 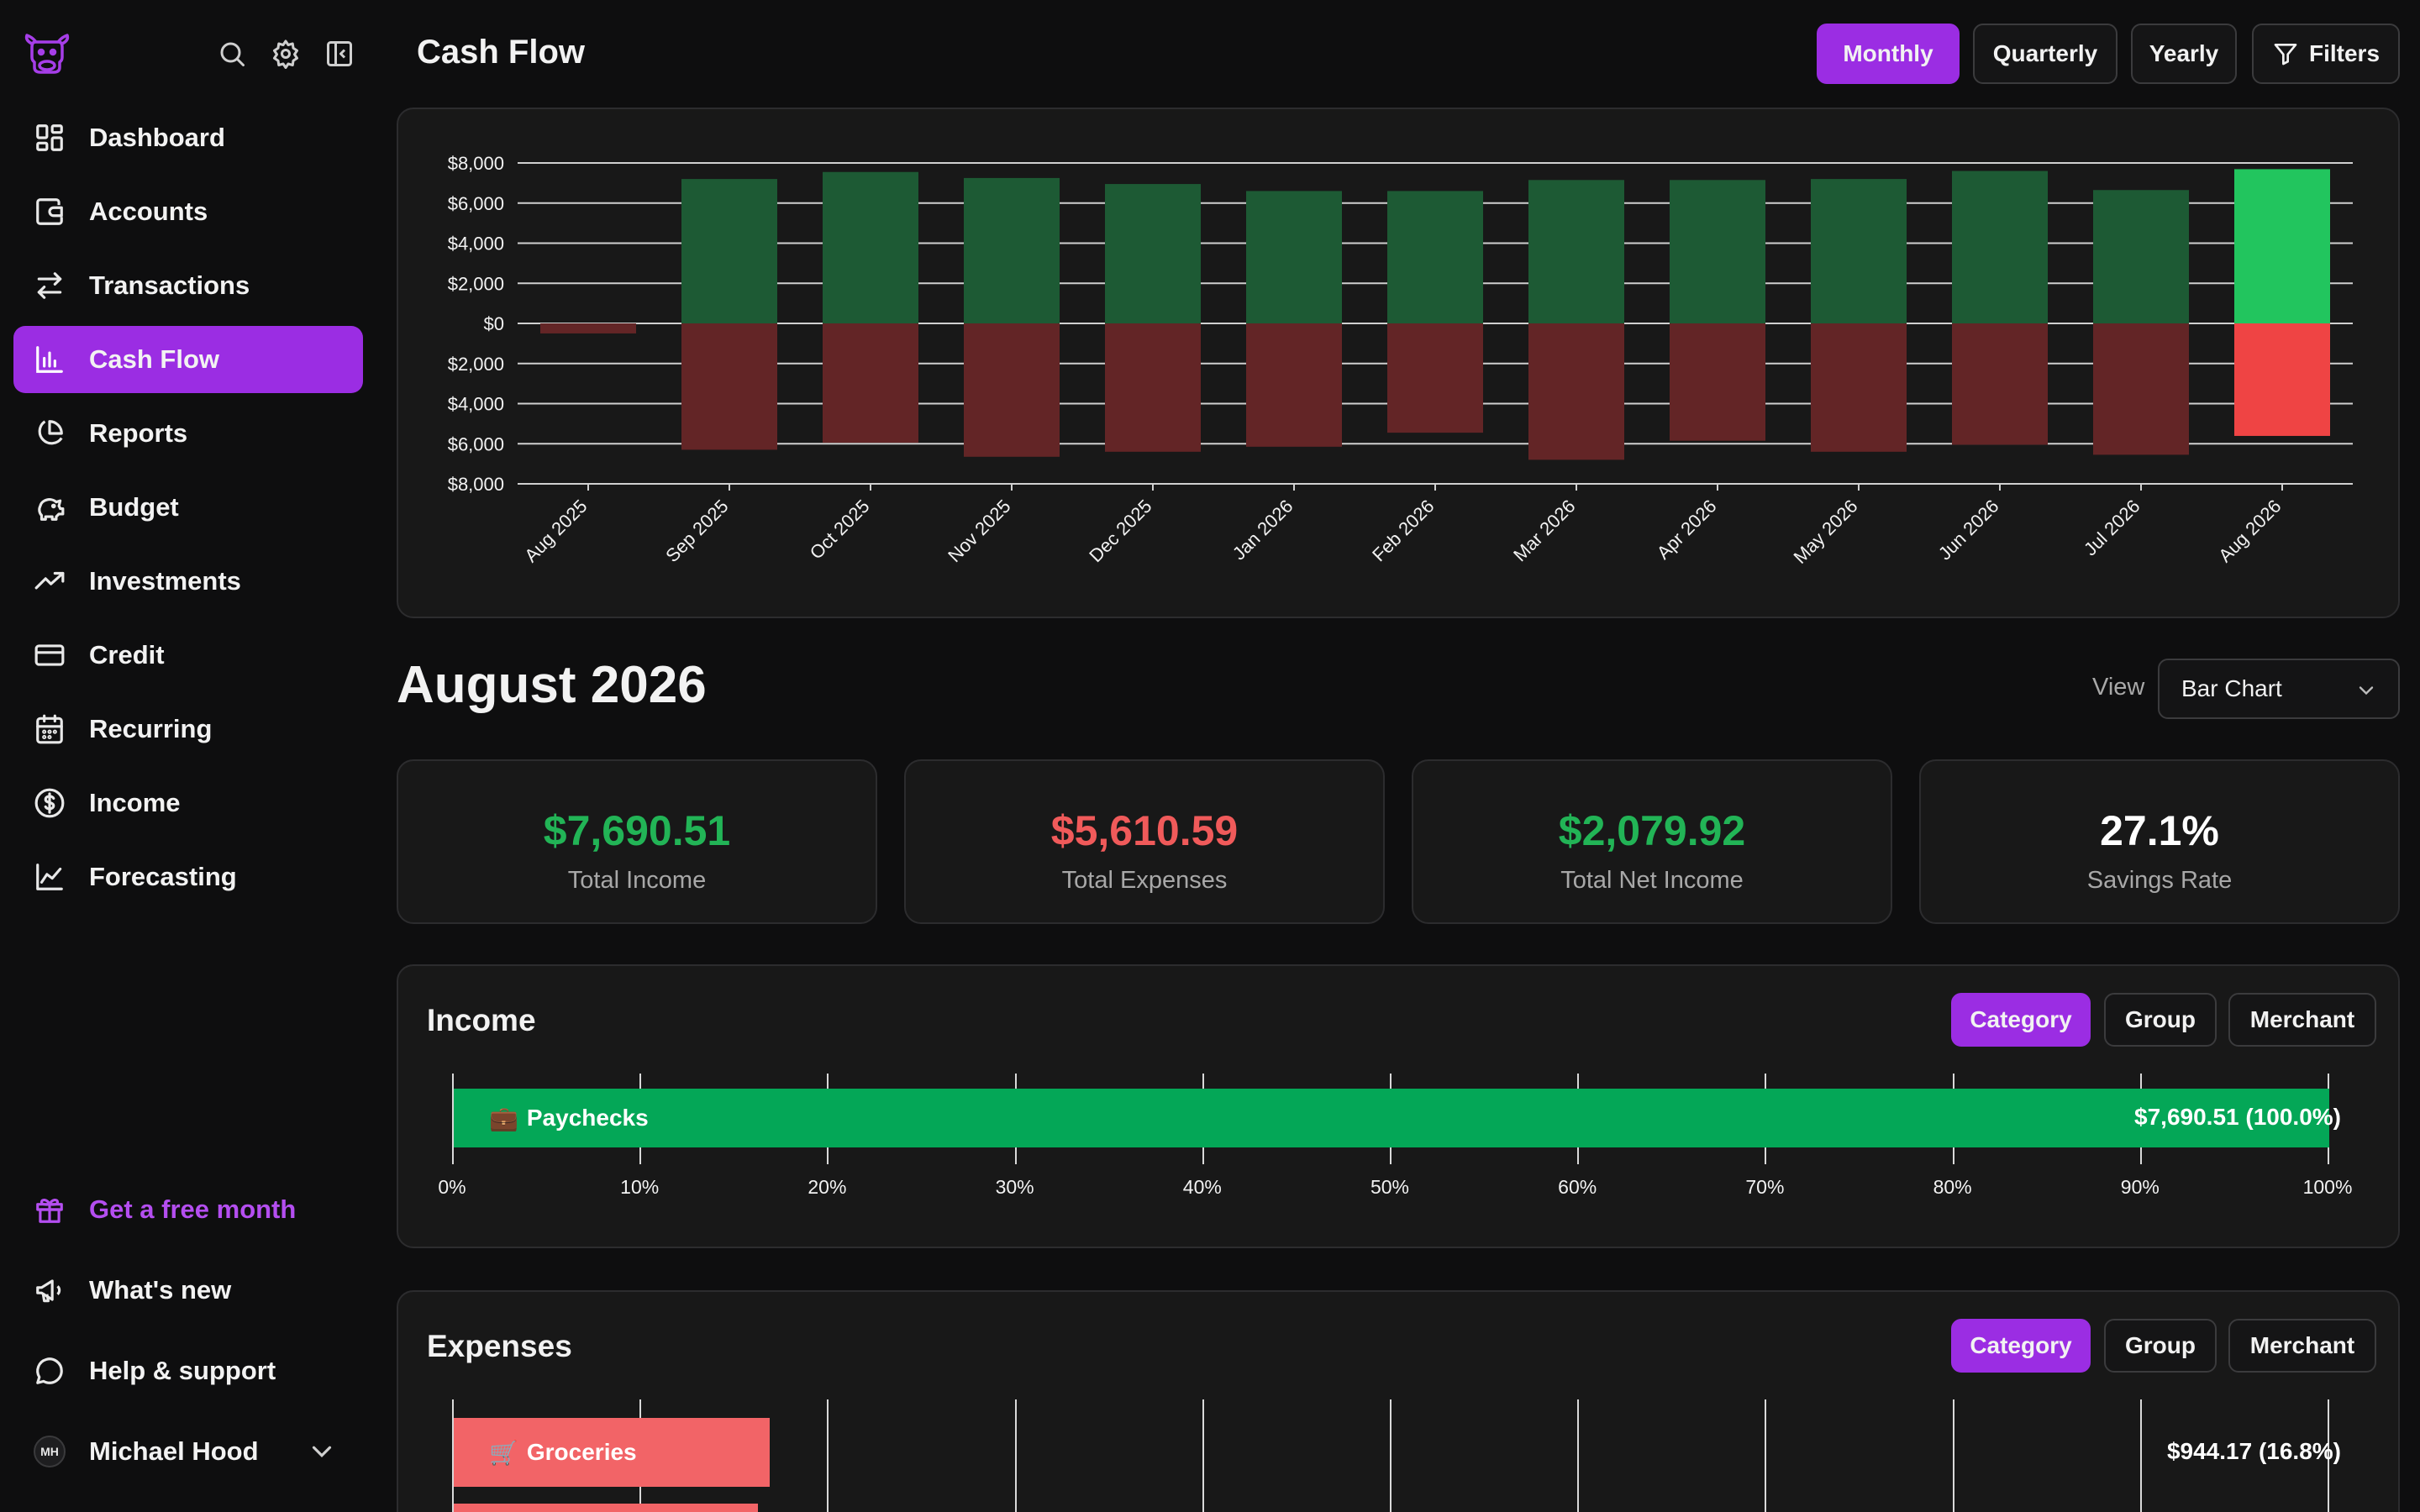 I want to click on stat-card-savings-rate: 27.1% Savings Rate, so click(x=2159, y=841).